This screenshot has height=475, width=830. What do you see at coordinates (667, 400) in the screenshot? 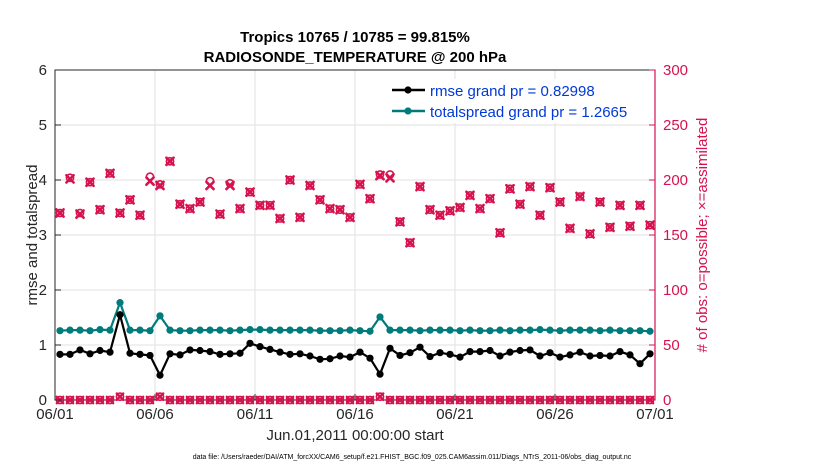
I see `y-right-tick-label: 0` at bounding box center [667, 400].